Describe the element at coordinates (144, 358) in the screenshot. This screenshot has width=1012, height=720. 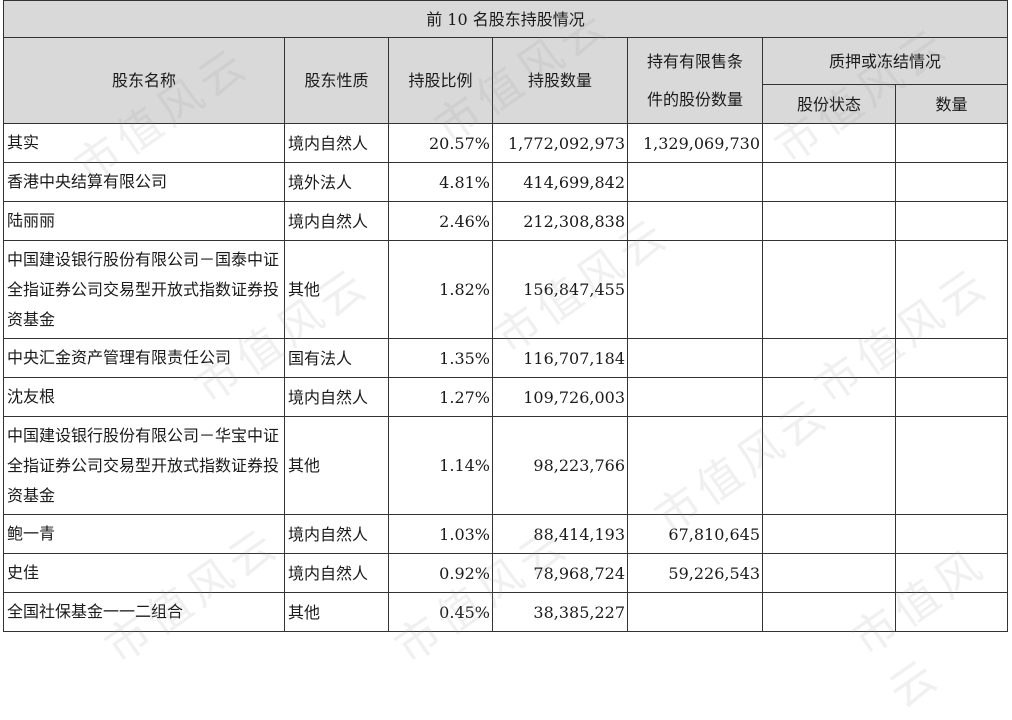
I see `cell-name: 中央汇金资产管理有限责任公司` at that location.